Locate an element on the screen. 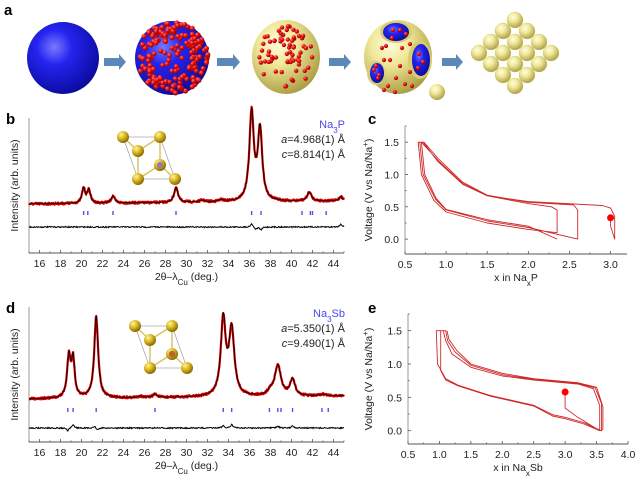  x-tick-label: 40 is located at coordinates (292, 453).